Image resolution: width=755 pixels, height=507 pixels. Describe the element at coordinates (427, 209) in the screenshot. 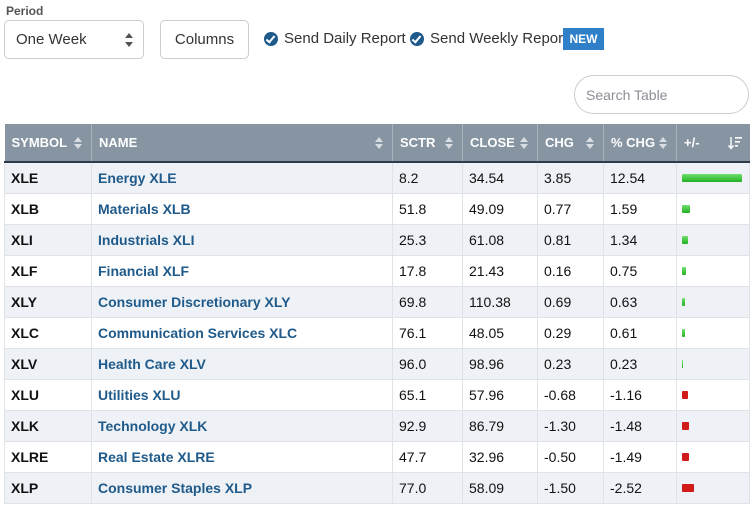

I see `sctr-cell: 51.8` at that location.